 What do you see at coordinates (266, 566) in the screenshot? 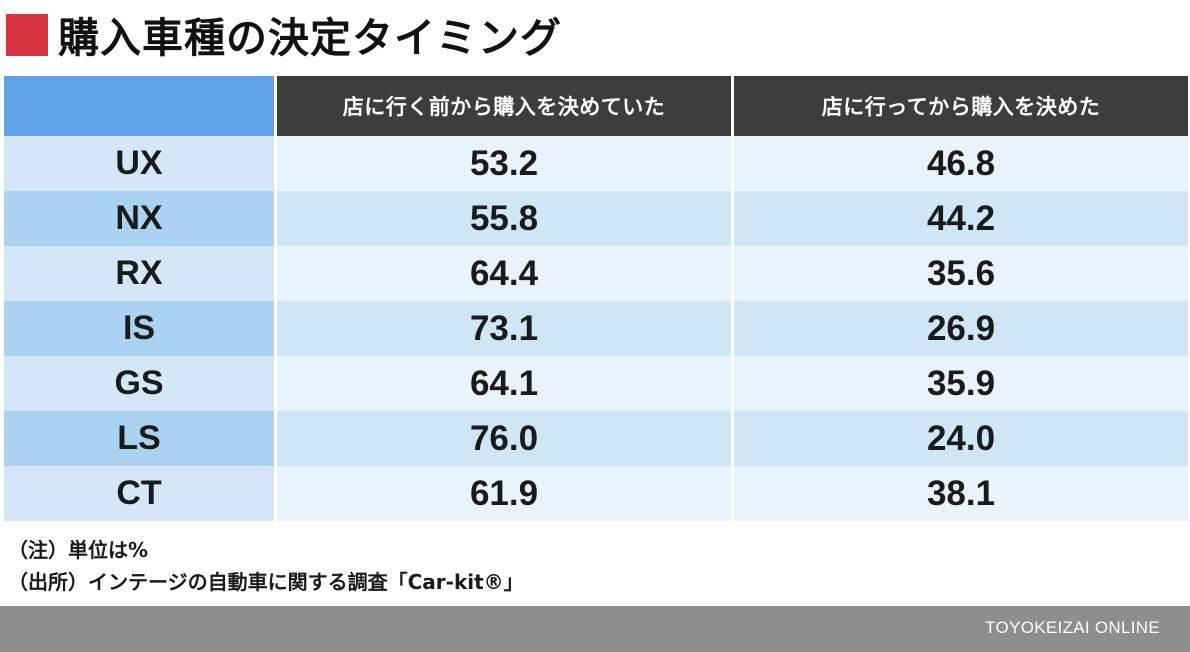
I see `notes-block: （注）単位は% （出所）インテージの自動車に関する調査「Car-kit®」` at bounding box center [266, 566].